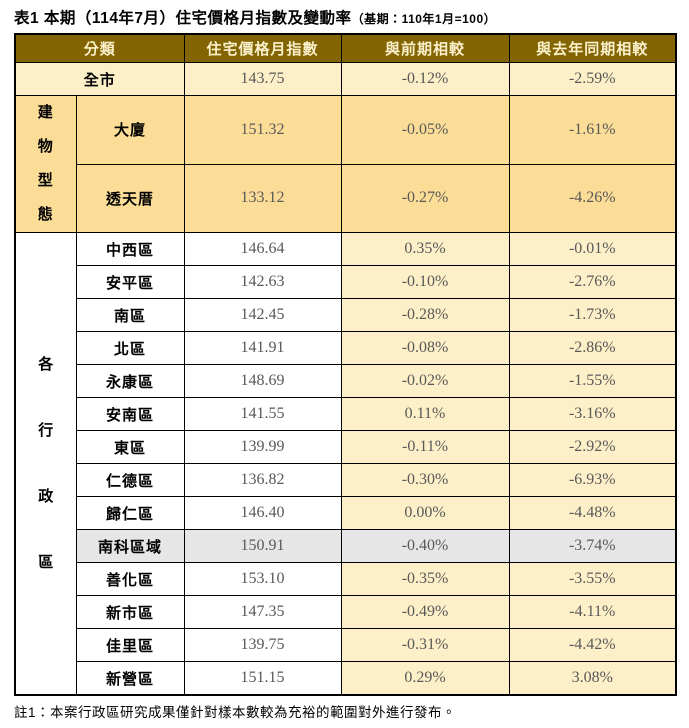 The width and height of the screenshot is (689, 728). Describe the element at coordinates (262, 447) in the screenshot. I see `district-index-value: 139.99` at that location.